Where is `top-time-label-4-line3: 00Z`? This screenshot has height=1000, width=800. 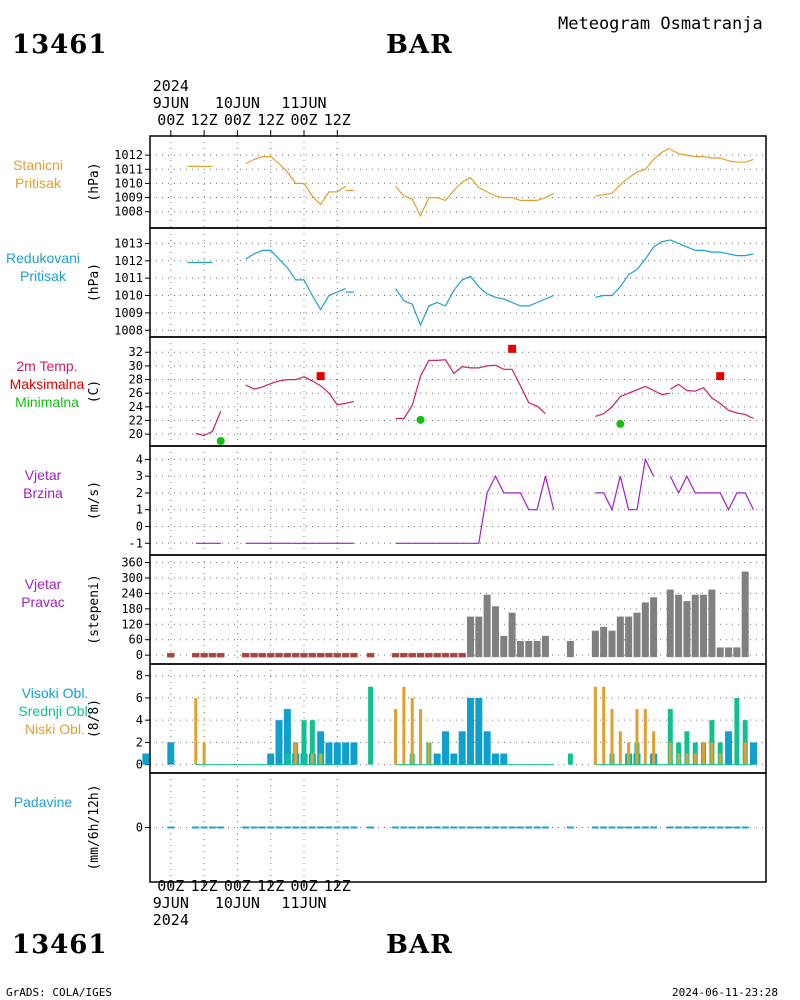 top-time-label-4-line3: 00Z is located at coordinates (304, 120).